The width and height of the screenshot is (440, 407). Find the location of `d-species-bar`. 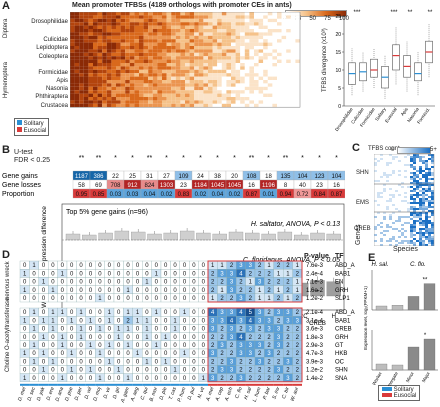

d-species-bar is located at coordinates (90, 384).